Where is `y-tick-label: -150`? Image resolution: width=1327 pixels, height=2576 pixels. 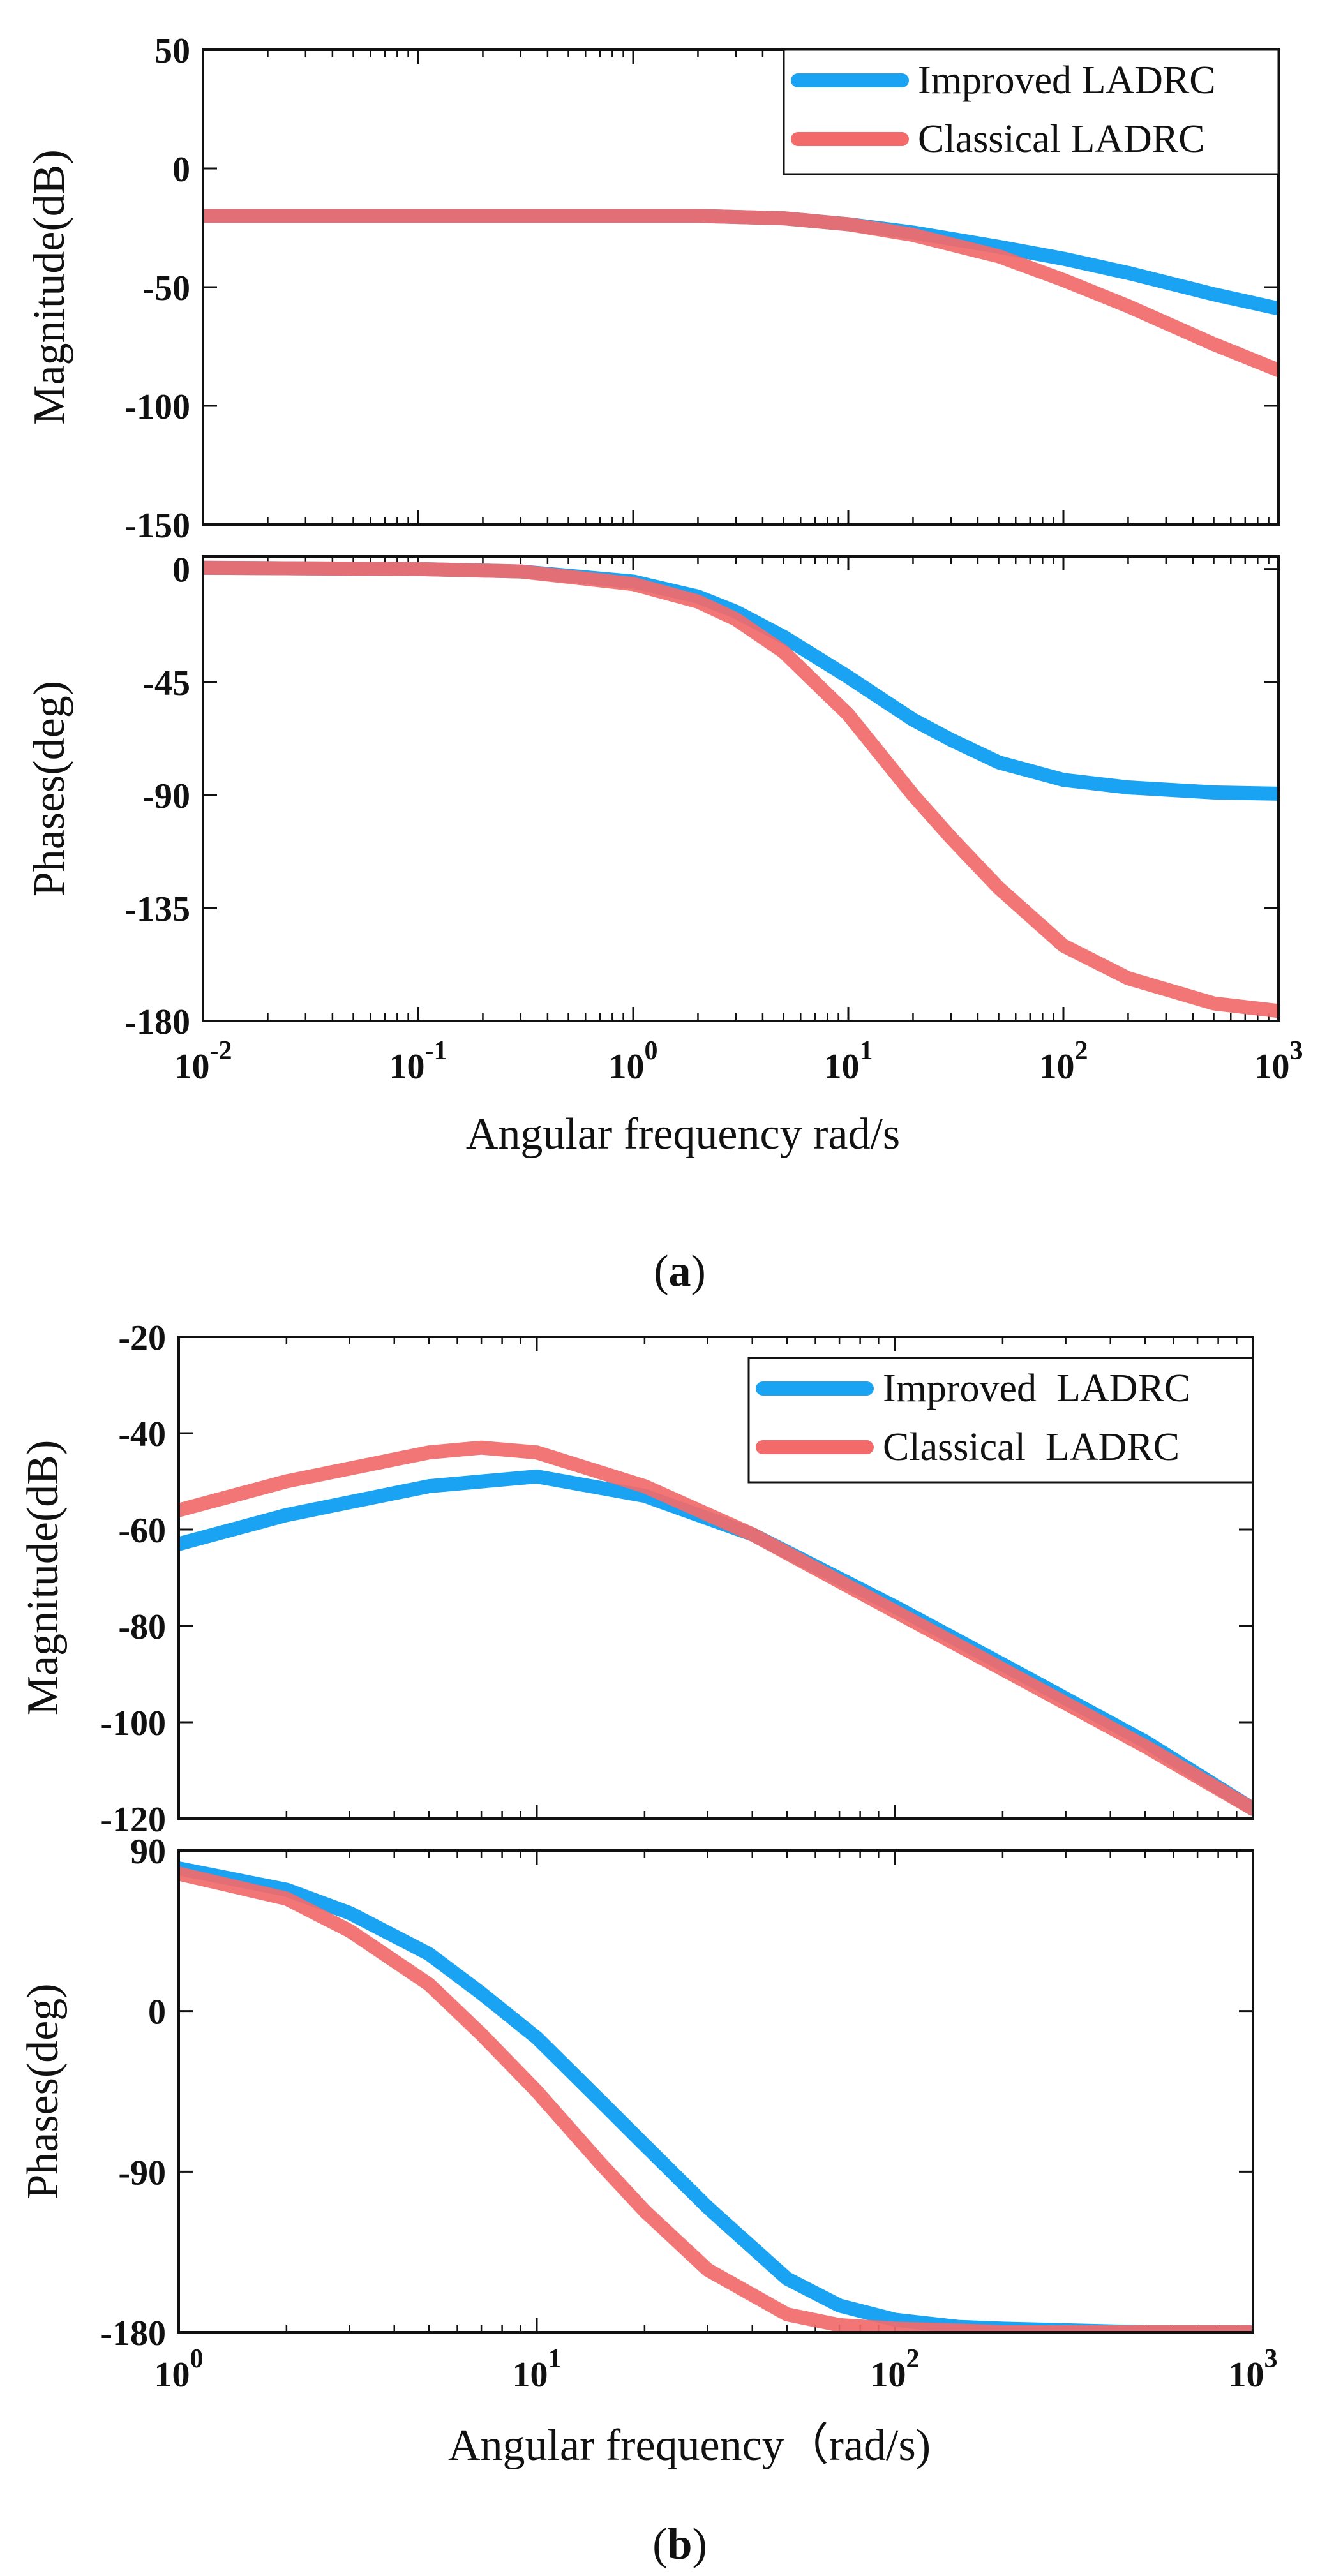
y-tick-label: -150 is located at coordinates (157, 526).